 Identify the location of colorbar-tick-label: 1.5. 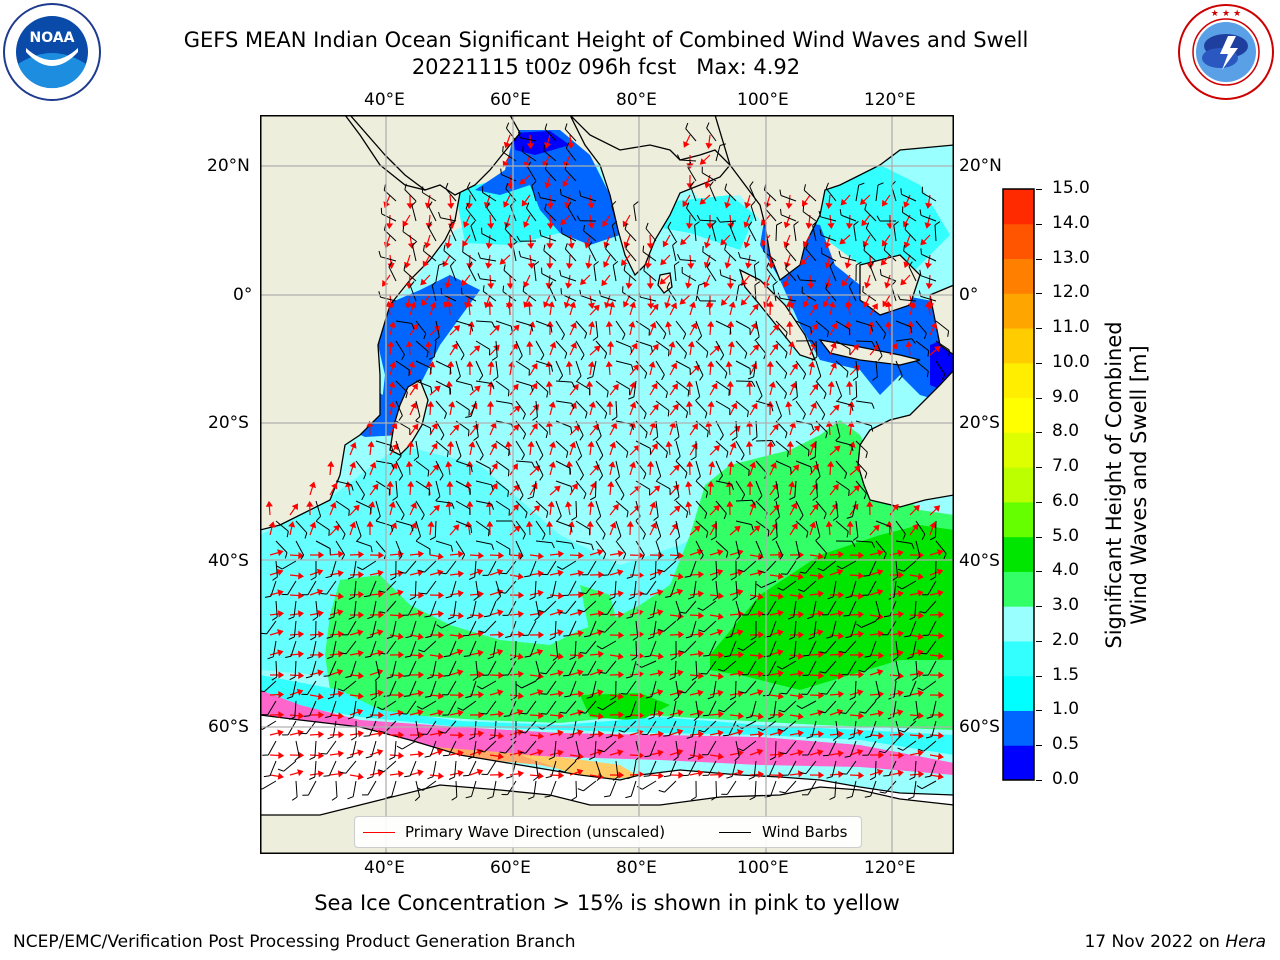
(1066, 674).